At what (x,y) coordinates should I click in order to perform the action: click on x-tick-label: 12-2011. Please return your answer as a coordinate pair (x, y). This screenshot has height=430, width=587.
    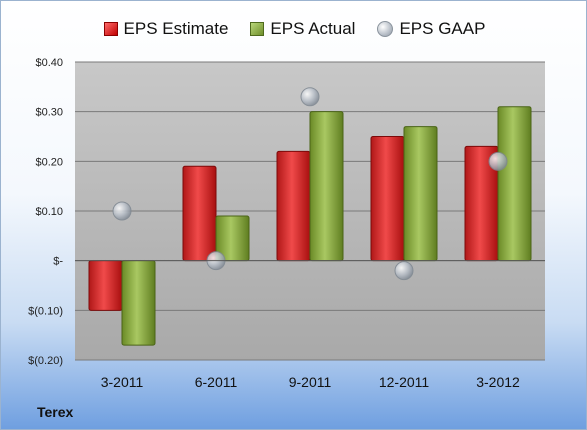
    Looking at the image, I should click on (404, 382).